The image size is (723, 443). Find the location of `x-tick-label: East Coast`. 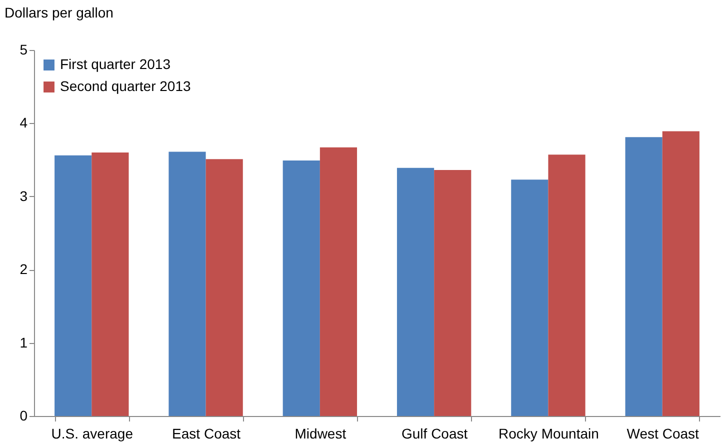

x-tick-label: East Coast is located at coordinates (206, 434).